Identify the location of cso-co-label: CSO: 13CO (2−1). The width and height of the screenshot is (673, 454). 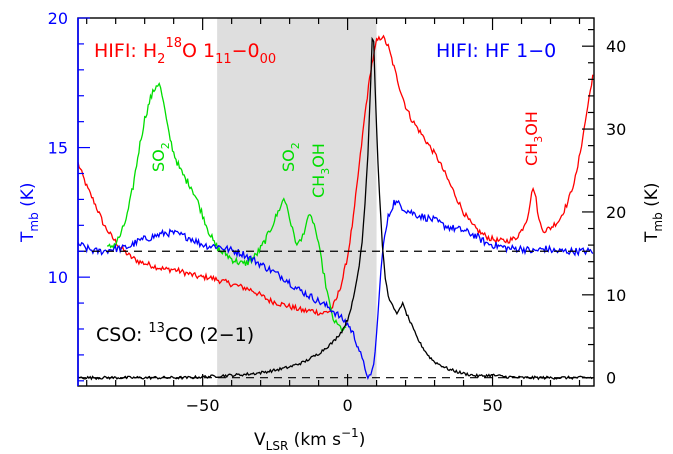
(175, 333).